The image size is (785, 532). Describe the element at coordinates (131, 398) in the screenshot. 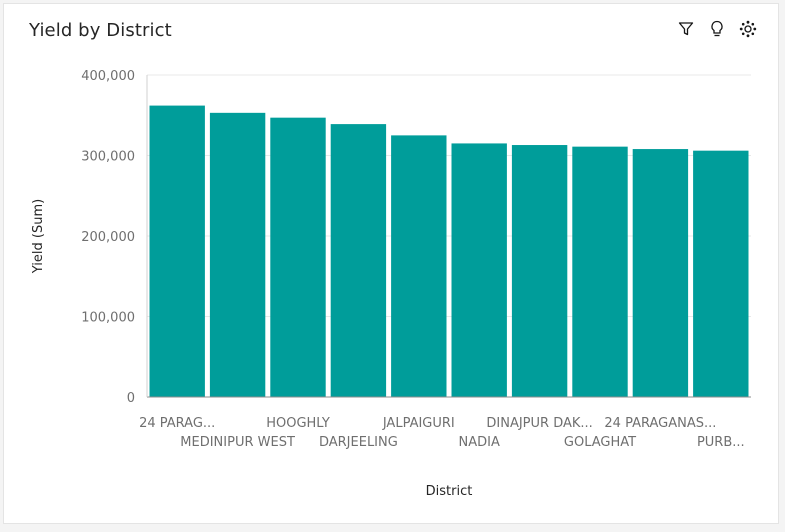

I see `y-tick-label: 0` at that location.